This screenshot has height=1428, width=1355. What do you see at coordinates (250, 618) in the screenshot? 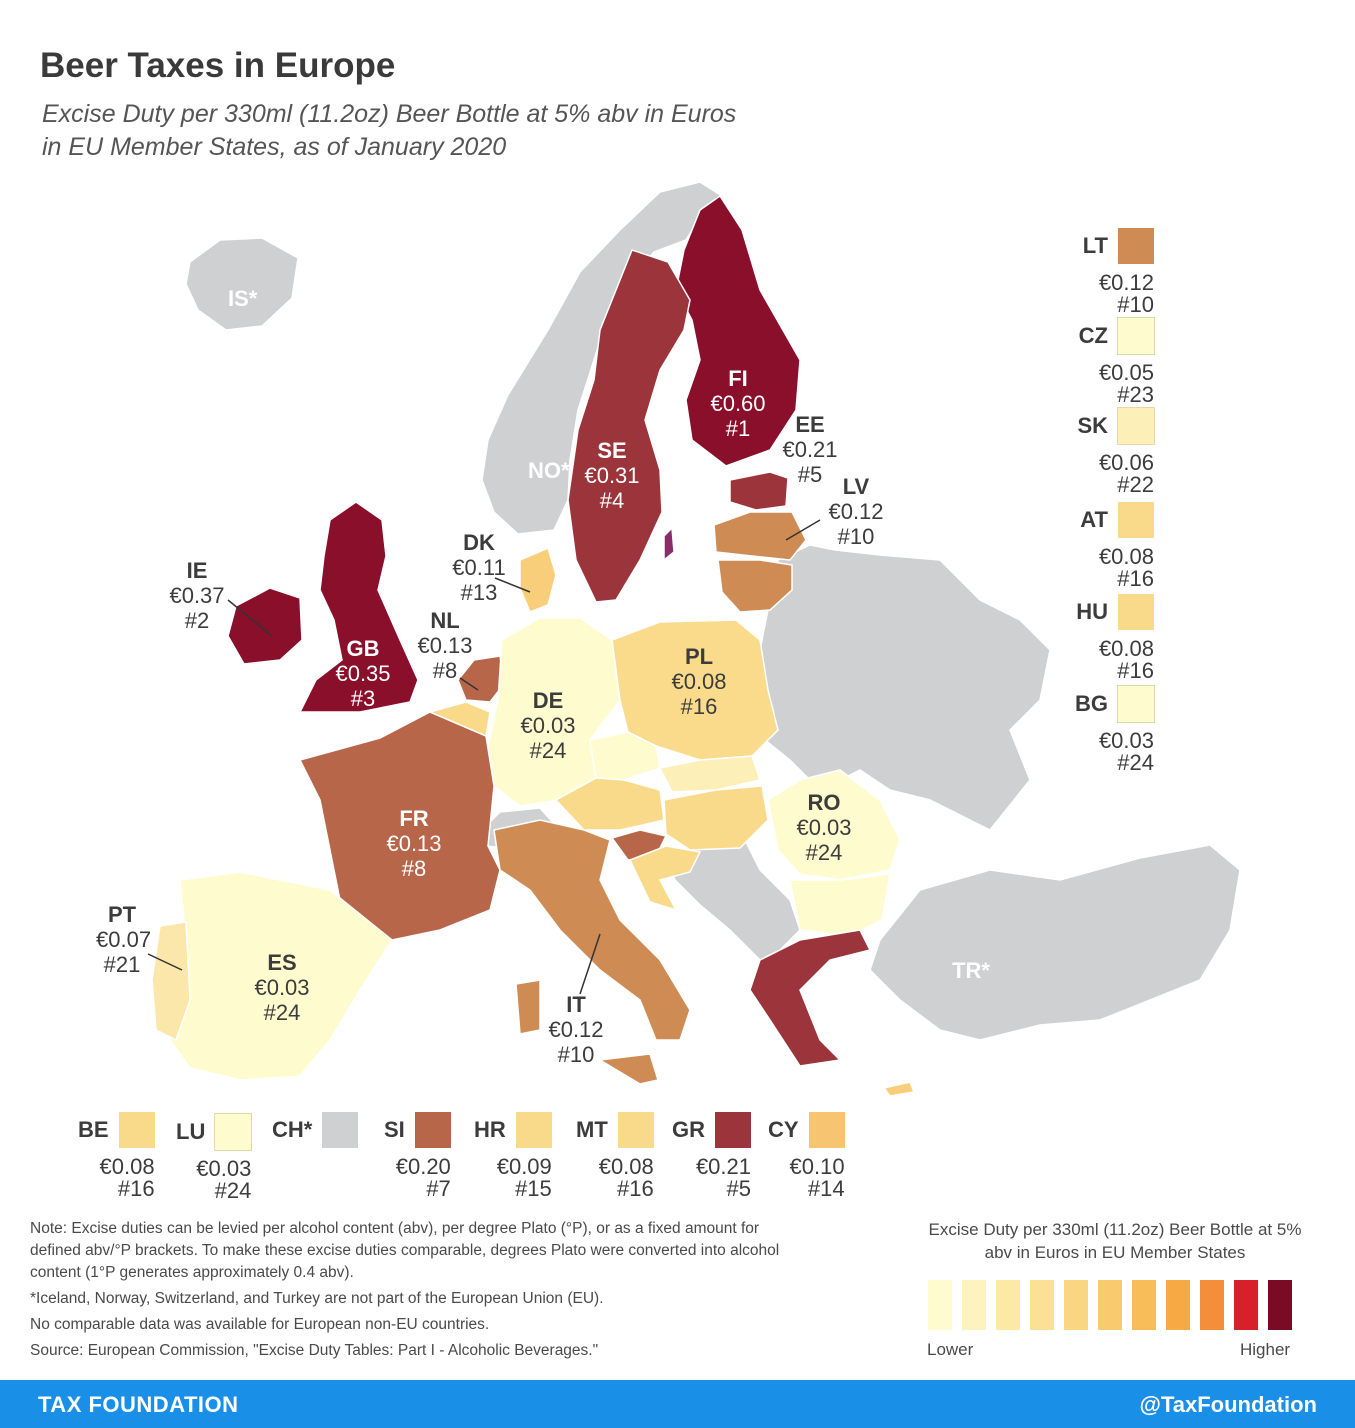
I see `ie-leader-line` at bounding box center [250, 618].